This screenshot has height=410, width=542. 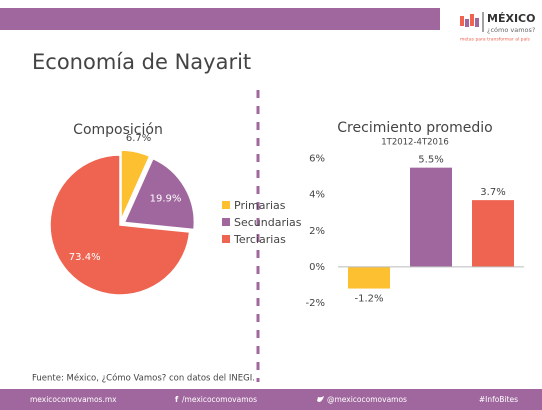 I want to click on data-label: 73.4%, so click(x=85, y=257).